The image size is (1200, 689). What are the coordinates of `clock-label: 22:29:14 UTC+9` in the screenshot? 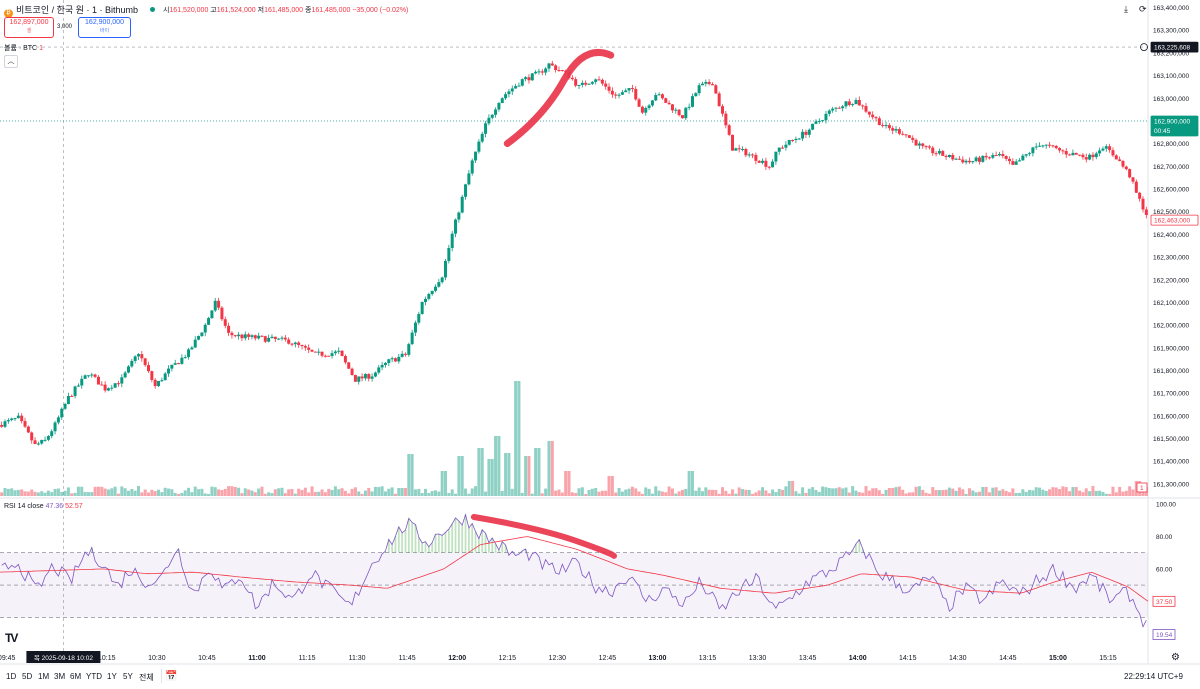 It's located at (1153, 676).